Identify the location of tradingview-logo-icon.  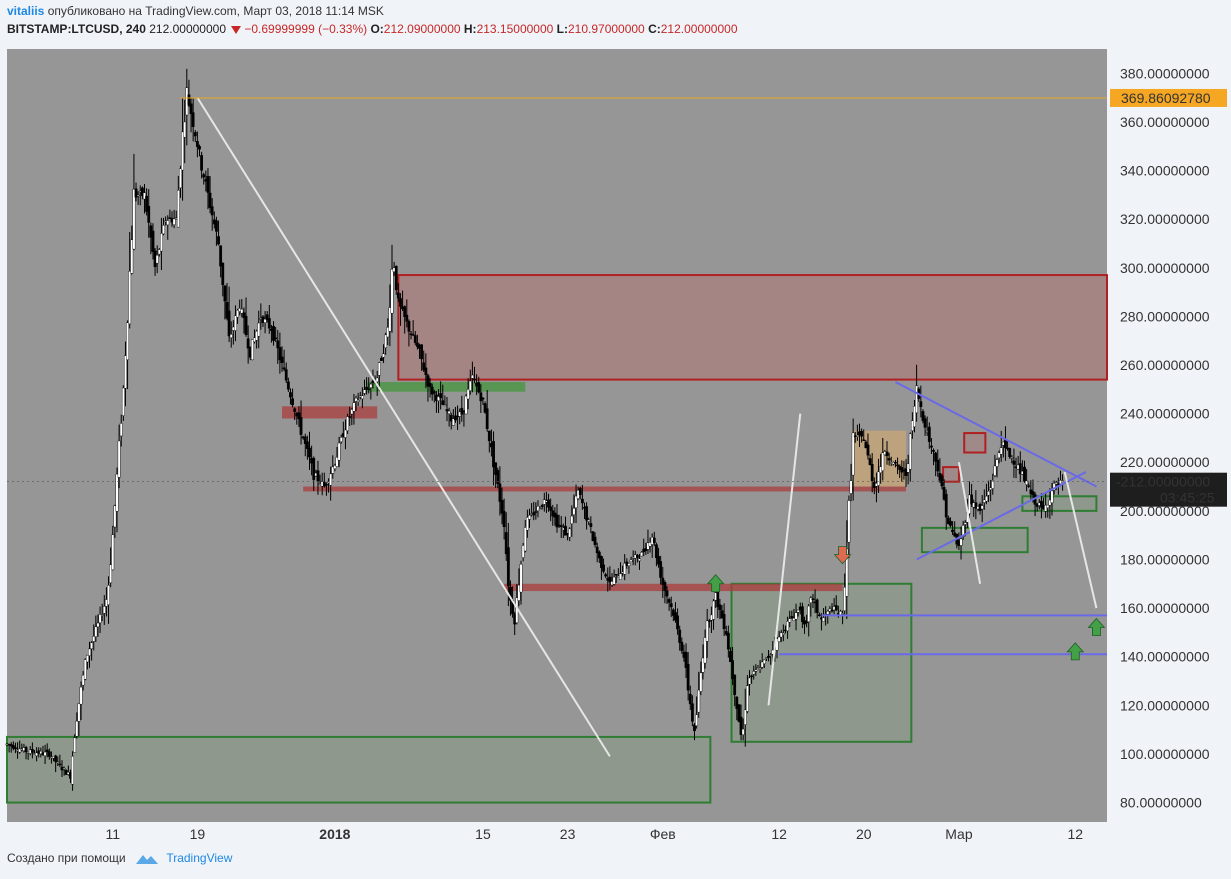
(147, 859).